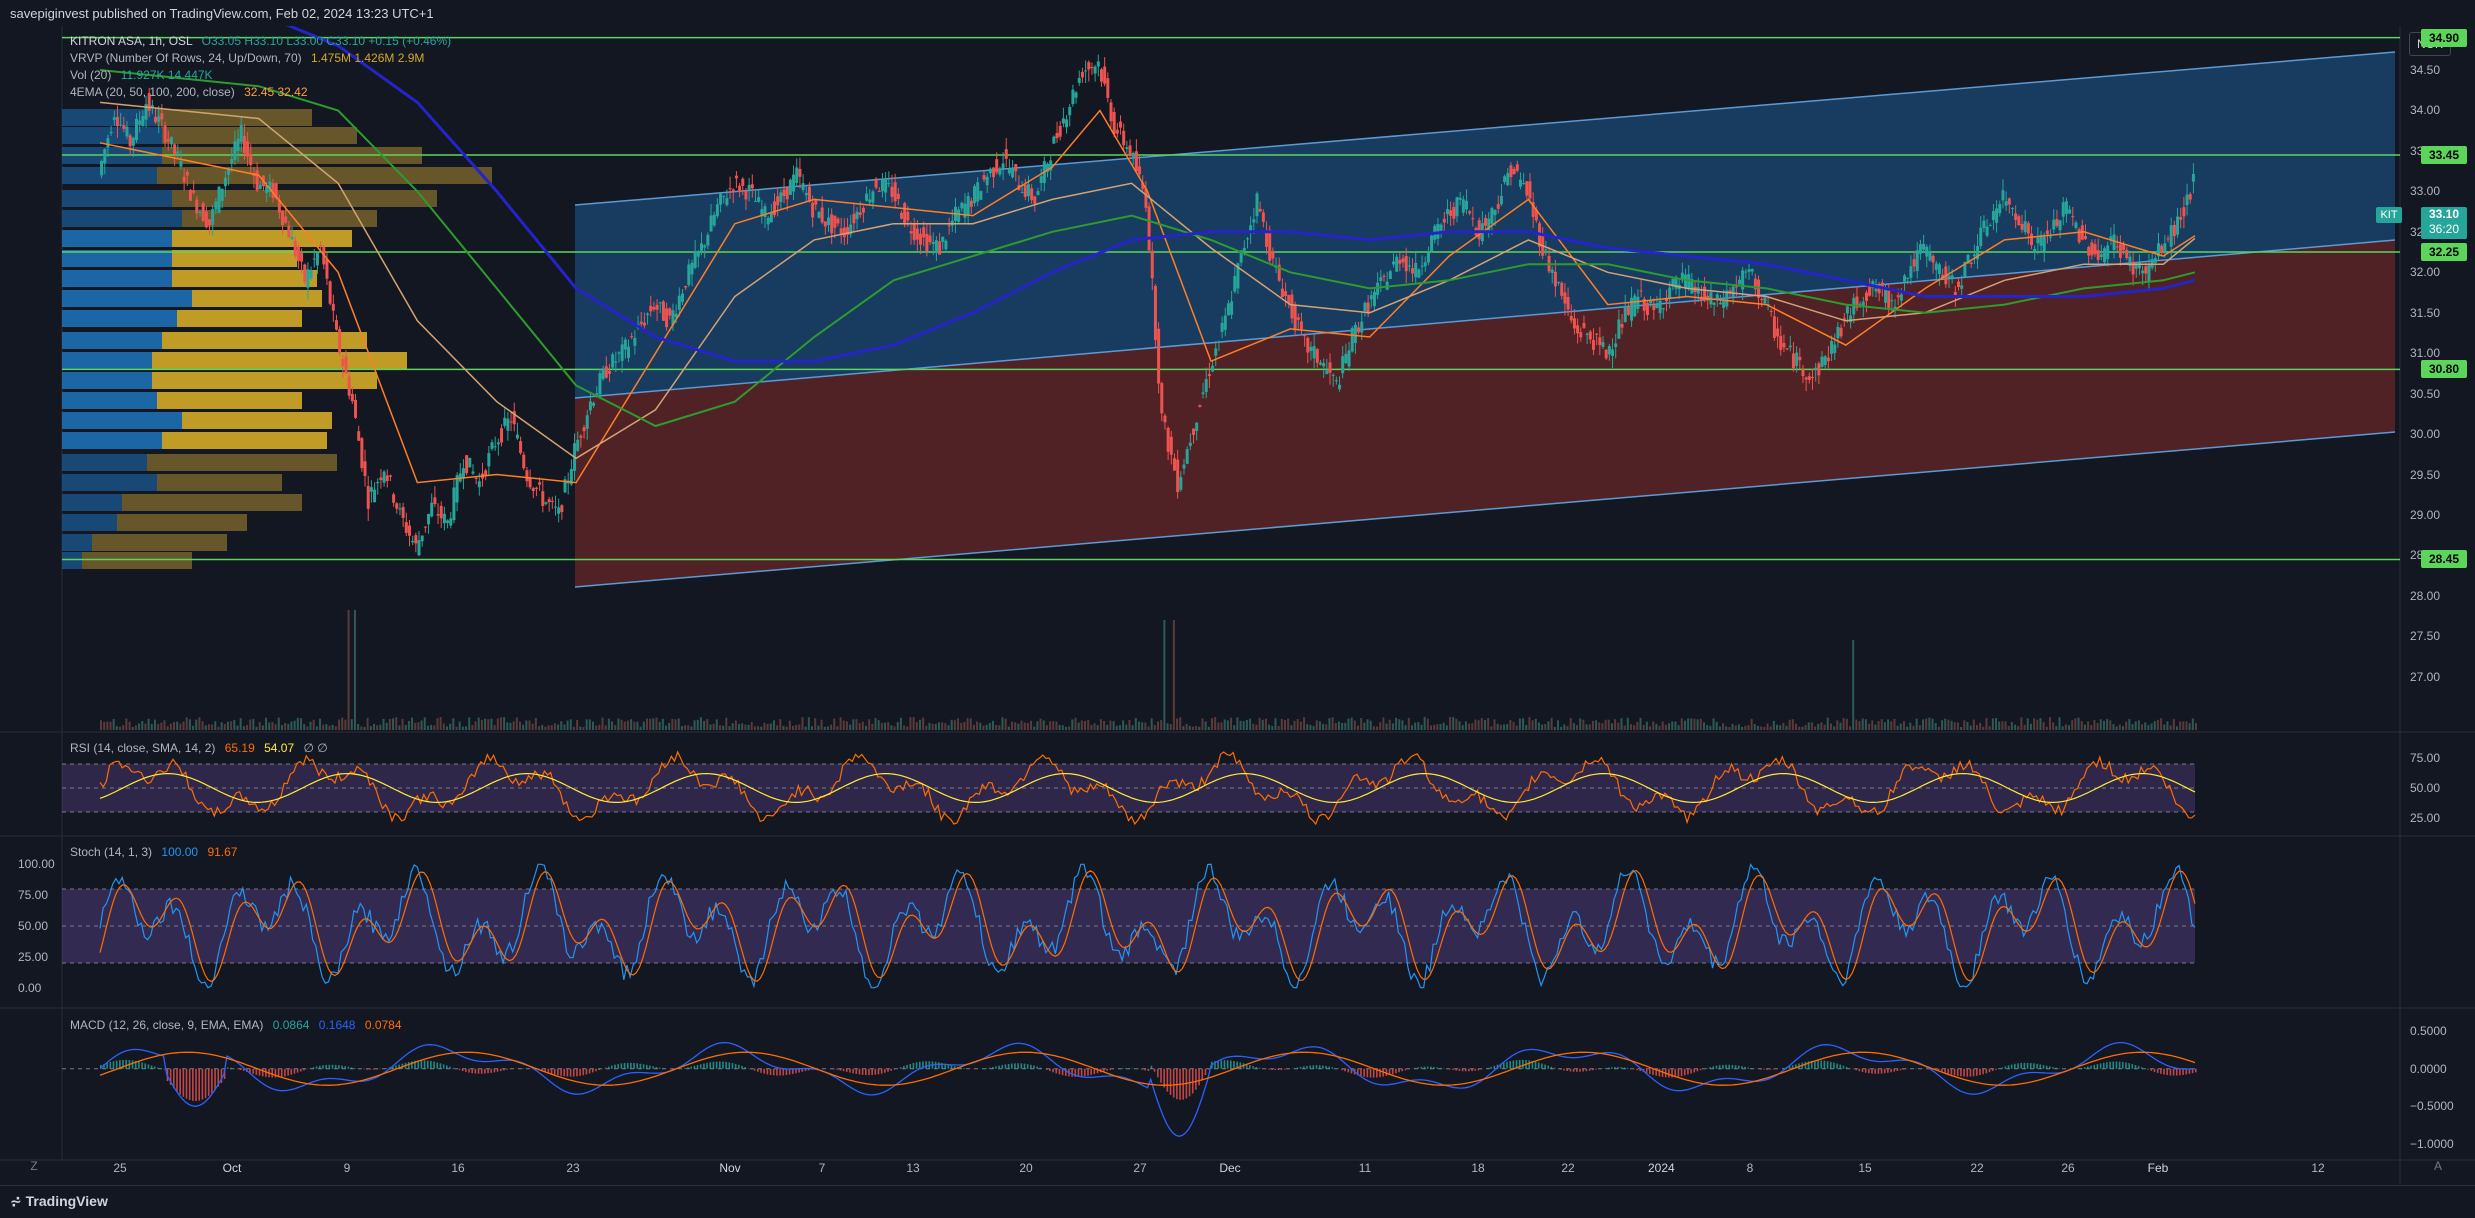 Image resolution: width=2475 pixels, height=1218 pixels. I want to click on rsi-value: 65.19, so click(240, 748).